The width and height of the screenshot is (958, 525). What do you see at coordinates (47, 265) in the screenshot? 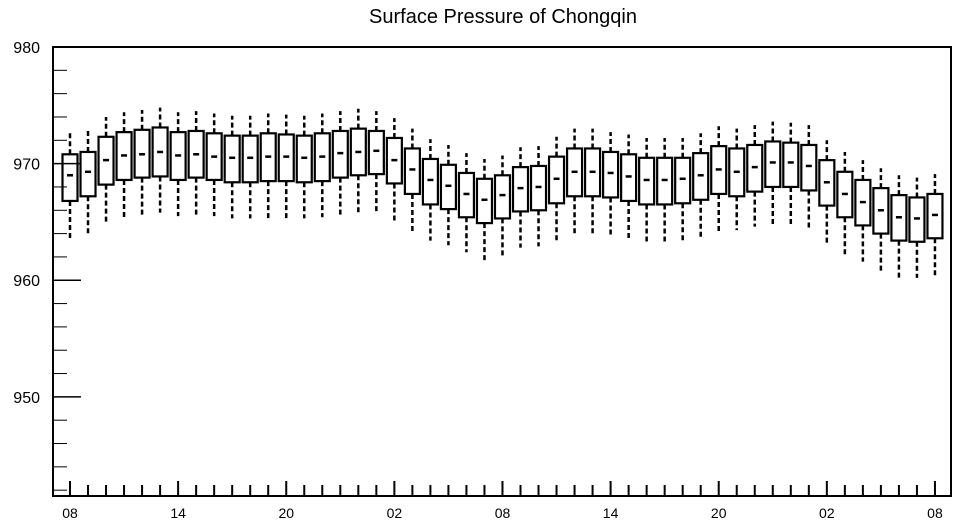
I see `y-axis: 950 960 970 980` at bounding box center [47, 265].